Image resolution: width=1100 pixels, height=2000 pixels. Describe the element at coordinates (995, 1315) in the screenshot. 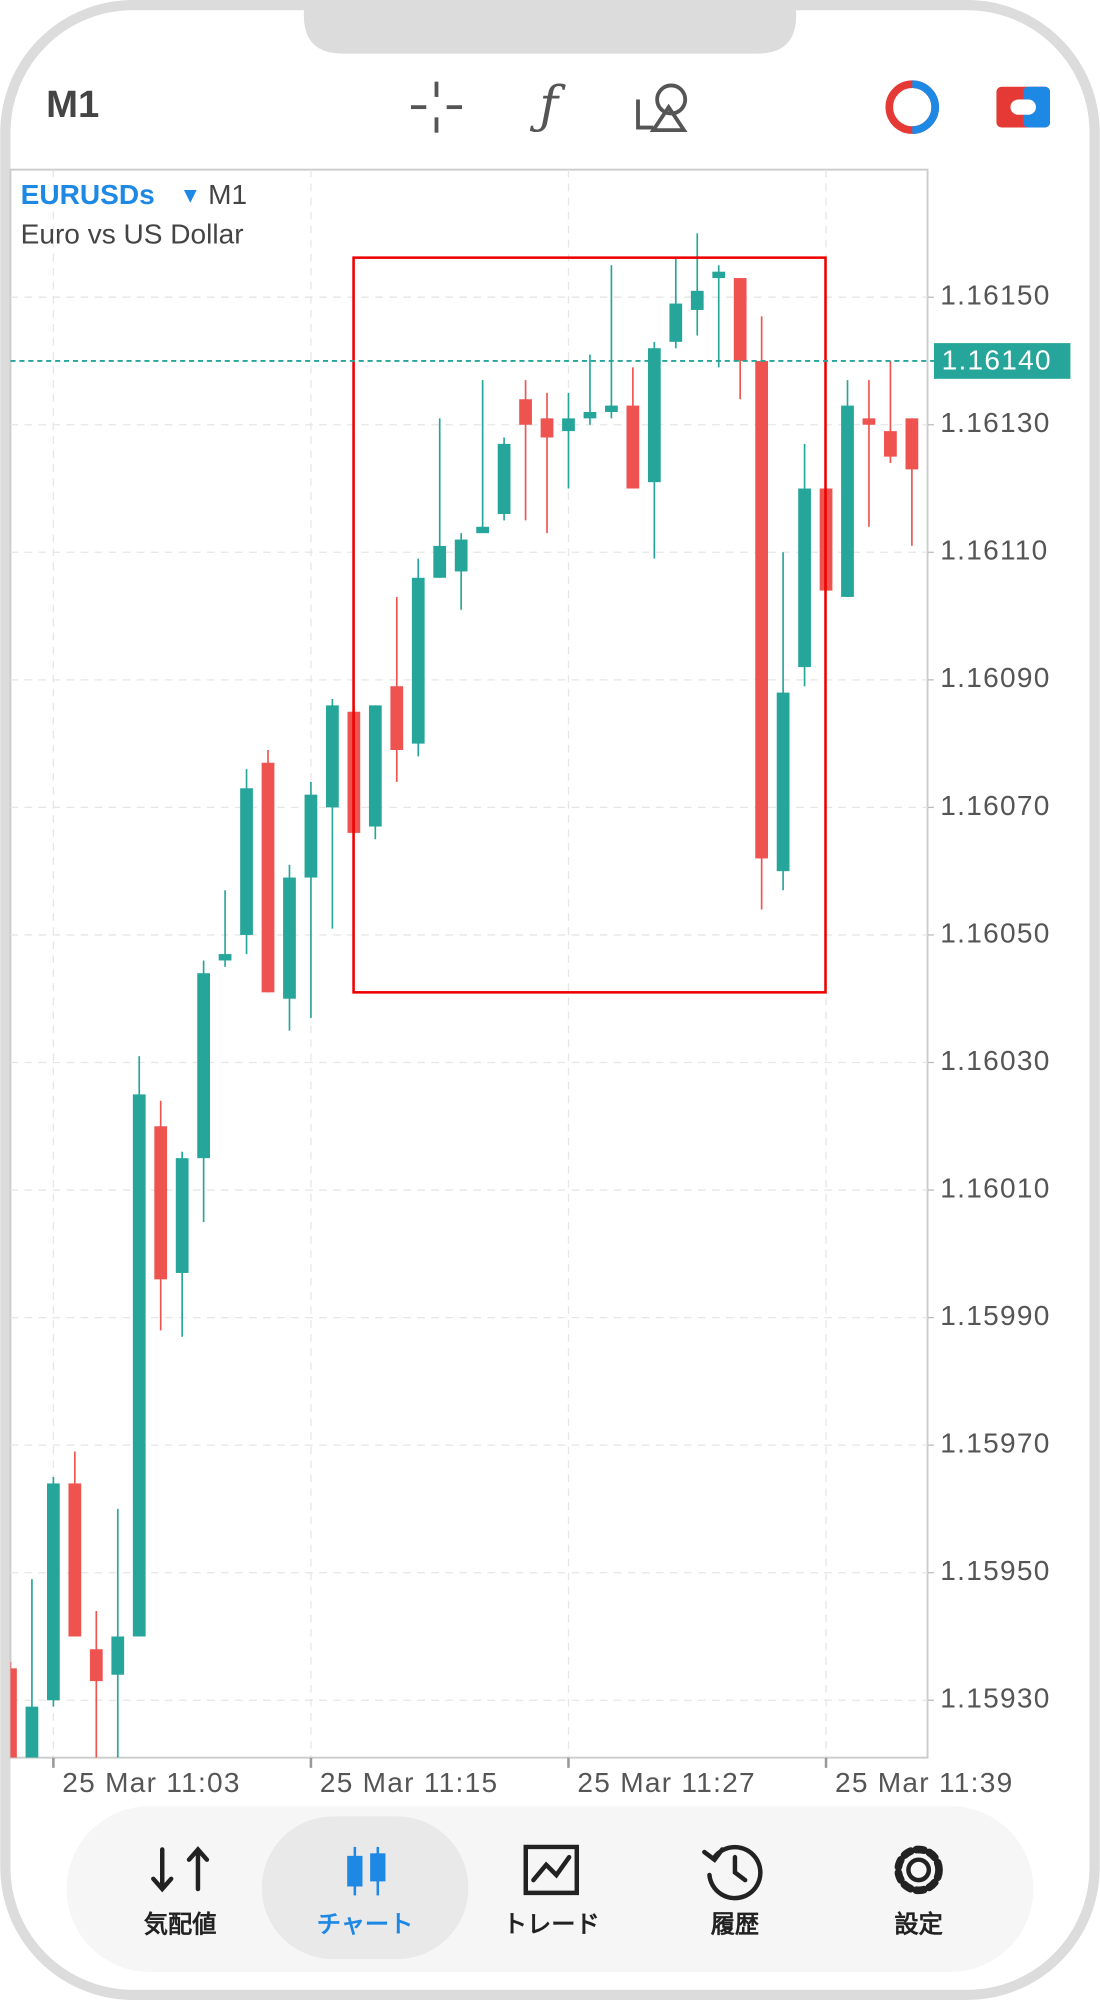

I see `y-tick-label: 1.15990` at that location.